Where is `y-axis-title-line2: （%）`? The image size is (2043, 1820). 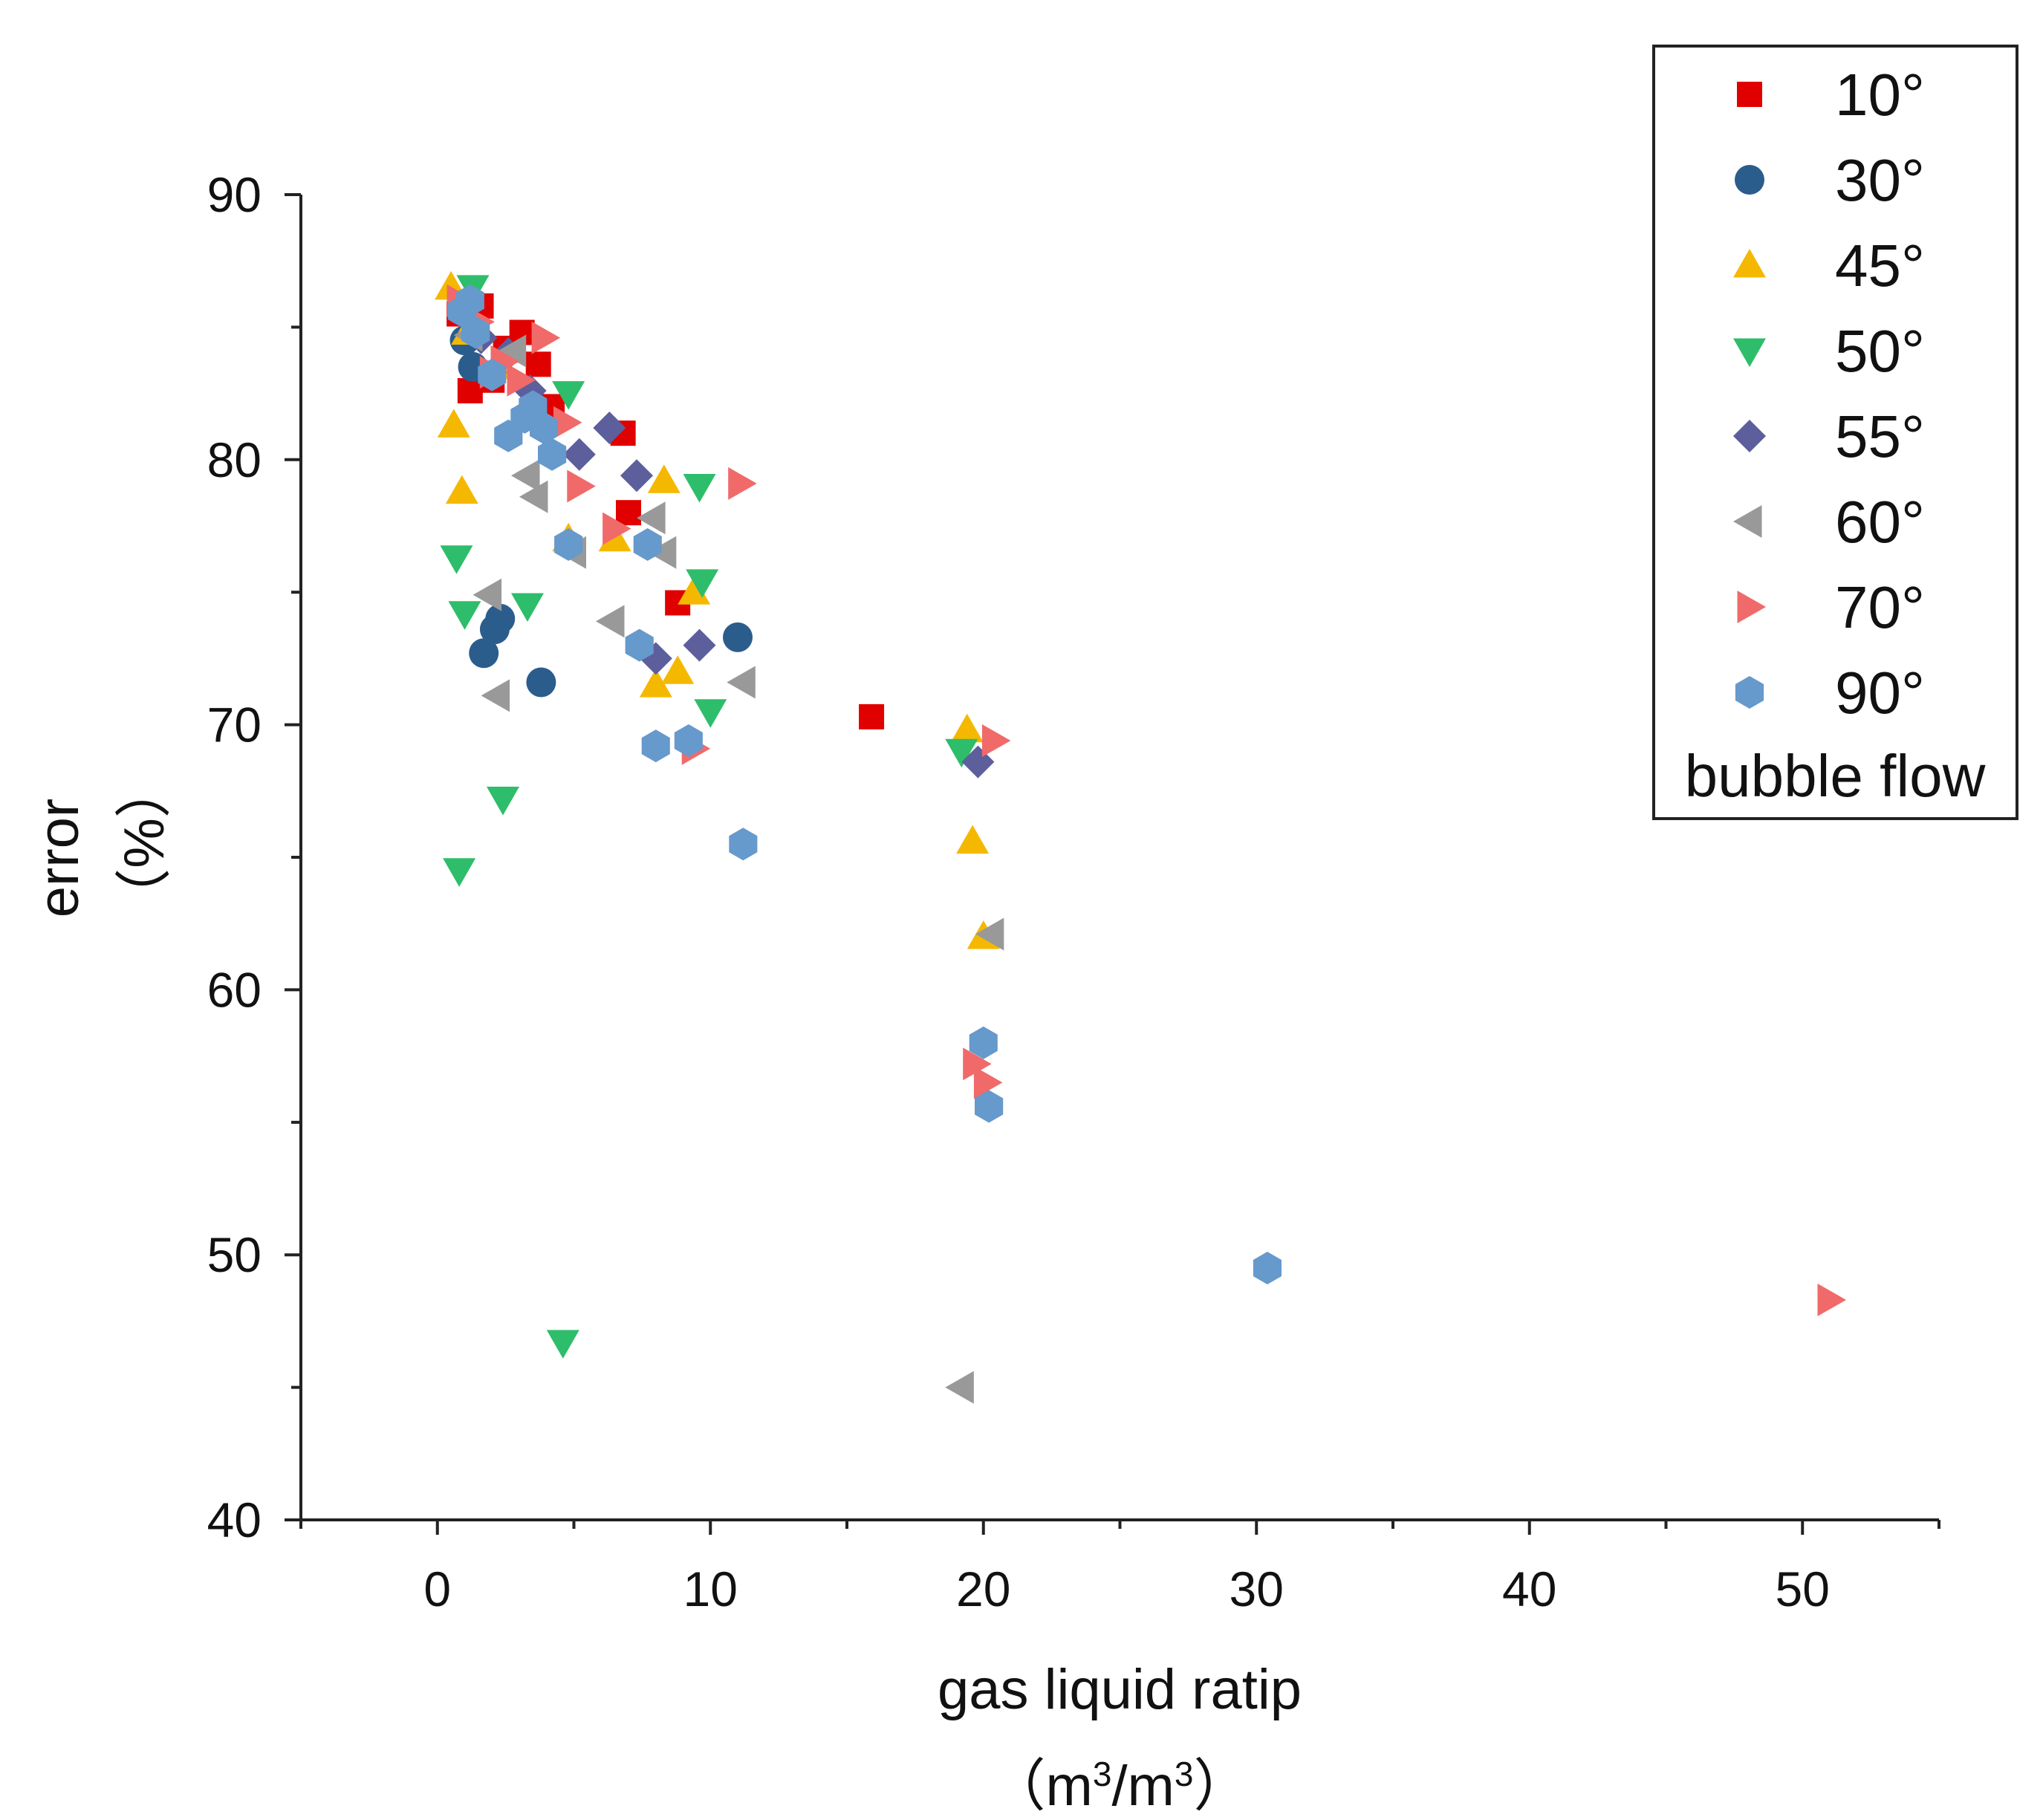 y-axis-title-line2: （%） is located at coordinates (145, 843).